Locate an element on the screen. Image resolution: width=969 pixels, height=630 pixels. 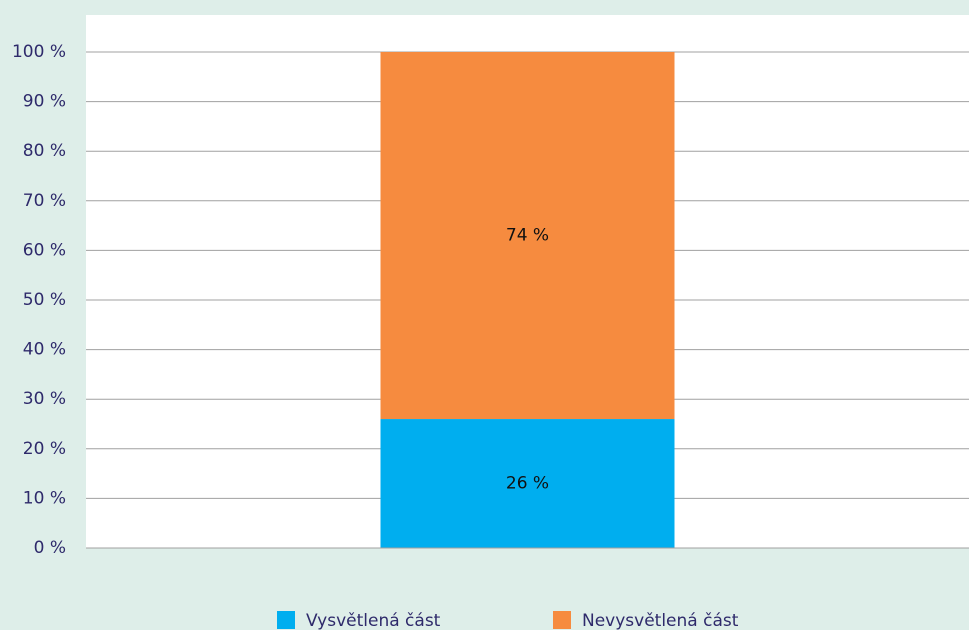
data-label: 74 % is located at coordinates (527, 236).